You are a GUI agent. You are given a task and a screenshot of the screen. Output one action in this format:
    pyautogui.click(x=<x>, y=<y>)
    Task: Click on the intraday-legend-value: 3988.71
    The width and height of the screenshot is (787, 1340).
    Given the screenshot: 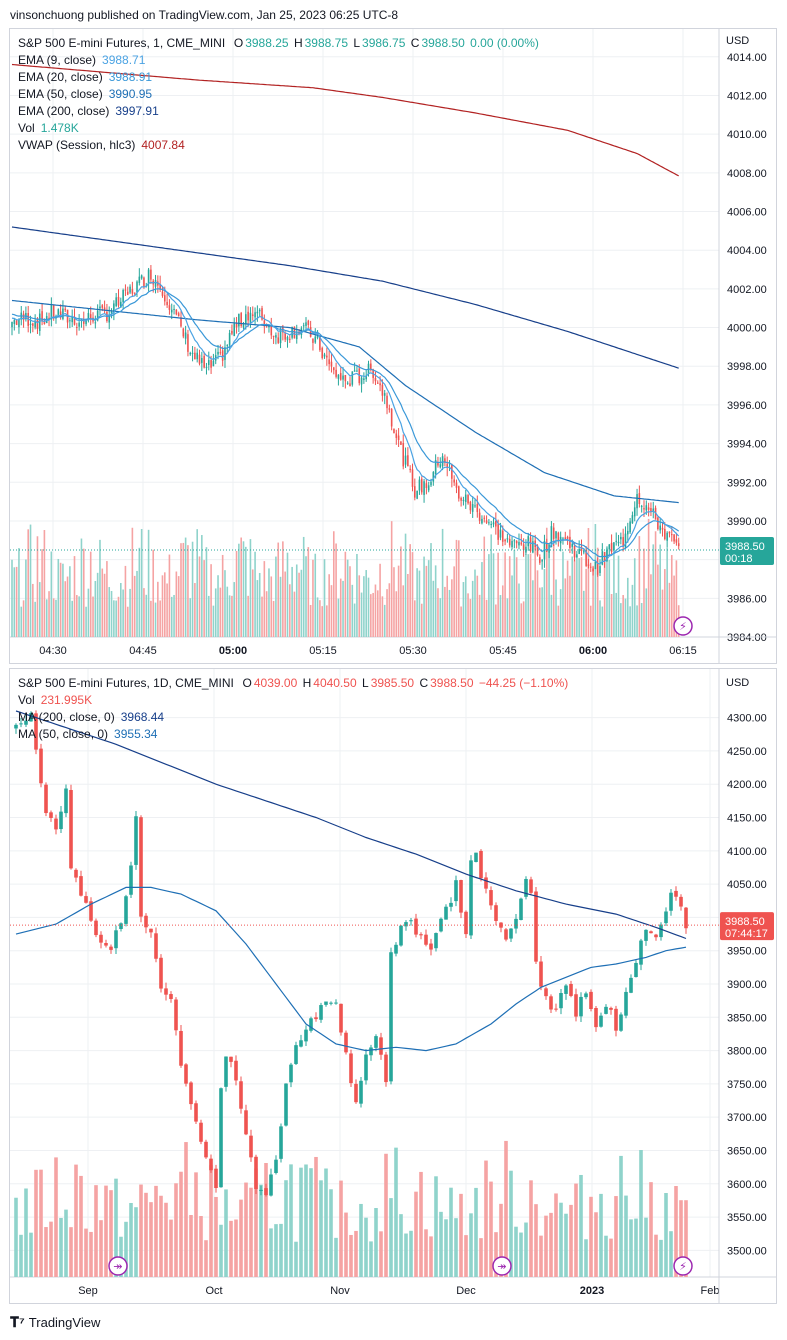 What is the action you would take?
    pyautogui.click(x=124, y=60)
    